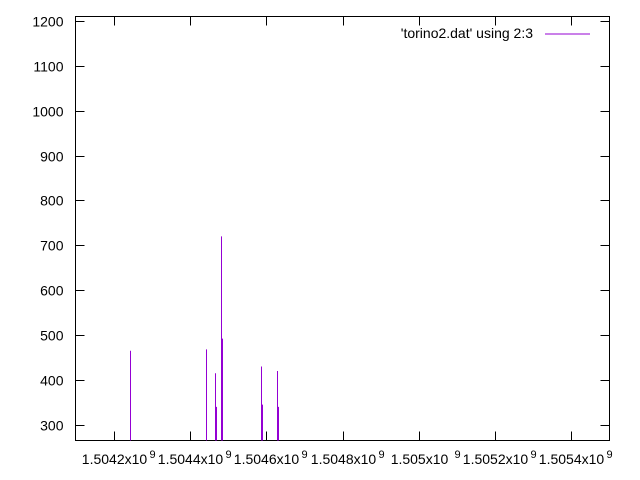  What do you see at coordinates (267, 459) in the screenshot?
I see `x-tick-label: 1.5046x10` at bounding box center [267, 459].